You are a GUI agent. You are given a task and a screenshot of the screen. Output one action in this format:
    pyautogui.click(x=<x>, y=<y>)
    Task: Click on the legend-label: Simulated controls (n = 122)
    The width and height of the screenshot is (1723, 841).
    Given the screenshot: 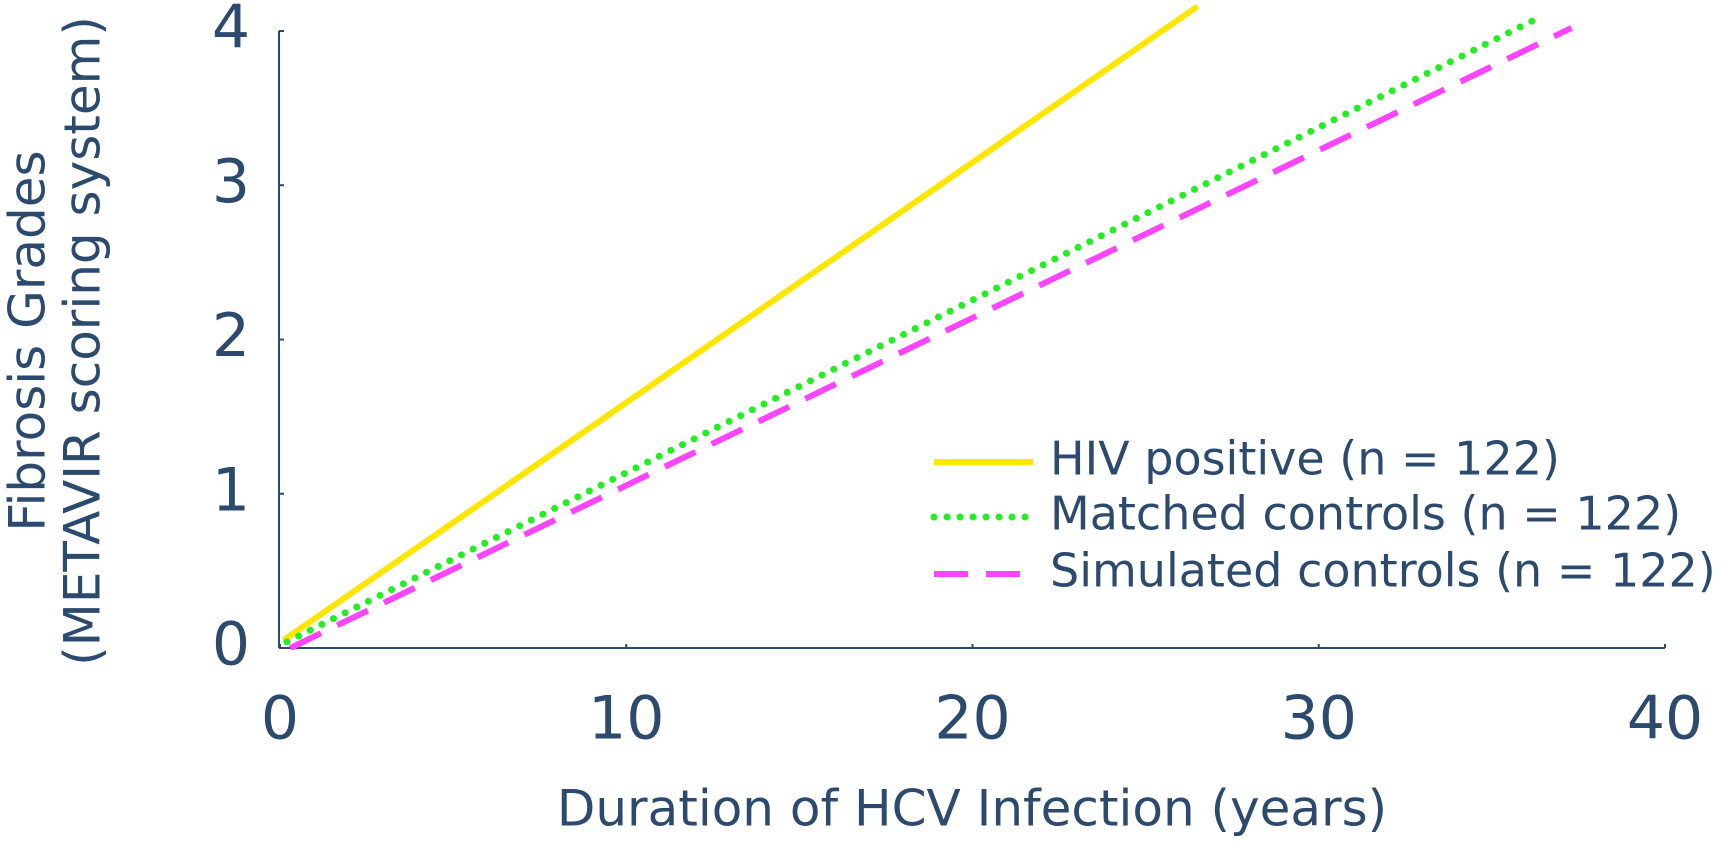 What is the action you would take?
    pyautogui.click(x=1383, y=571)
    